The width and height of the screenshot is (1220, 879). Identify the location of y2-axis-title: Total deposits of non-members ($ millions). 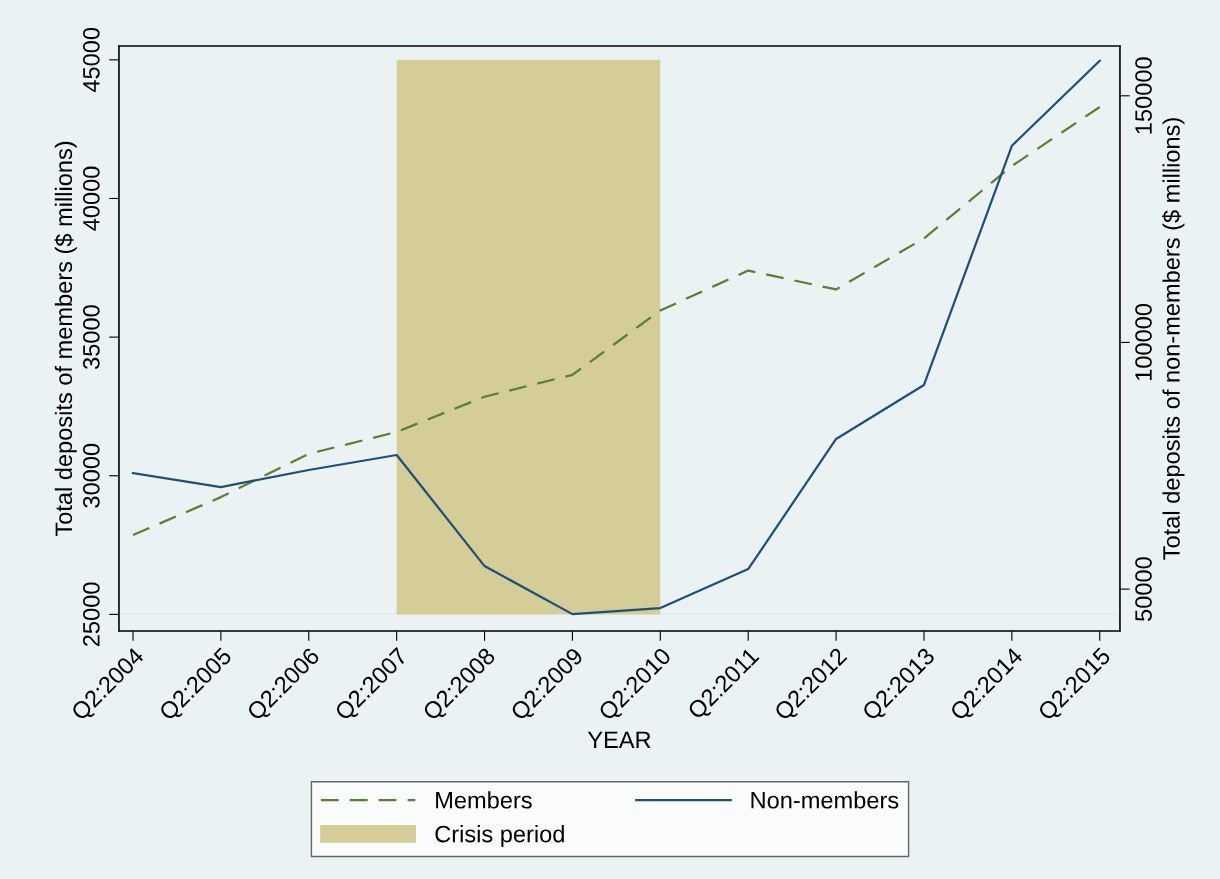
(1173, 339).